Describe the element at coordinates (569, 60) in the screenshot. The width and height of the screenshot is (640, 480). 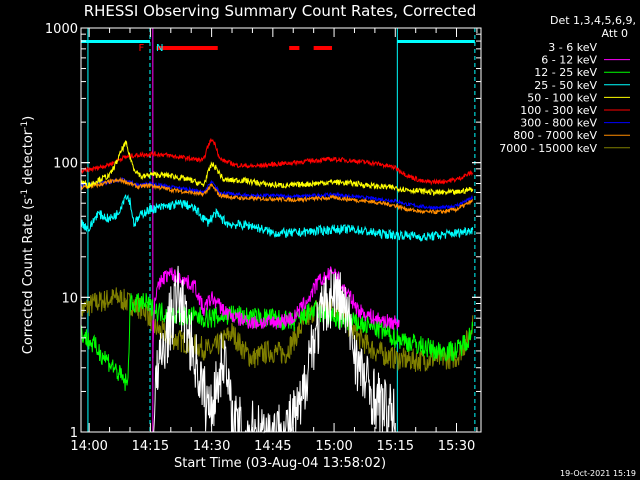
I see `legend-label-2: 6 - 12 keV` at that location.